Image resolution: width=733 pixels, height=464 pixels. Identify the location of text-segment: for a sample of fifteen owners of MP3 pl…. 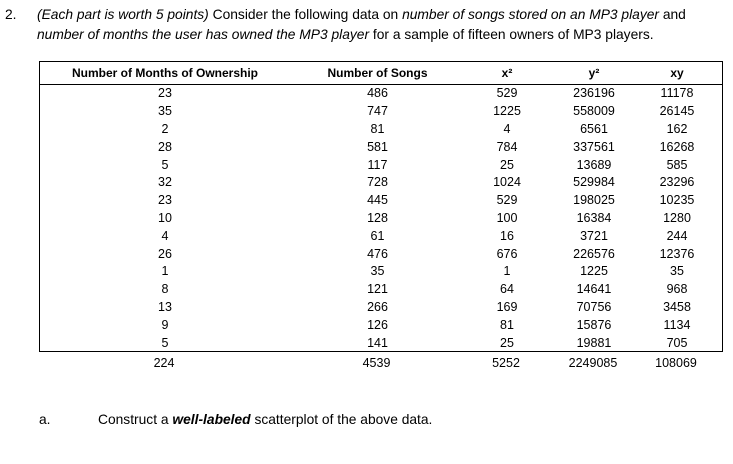
(511, 34).